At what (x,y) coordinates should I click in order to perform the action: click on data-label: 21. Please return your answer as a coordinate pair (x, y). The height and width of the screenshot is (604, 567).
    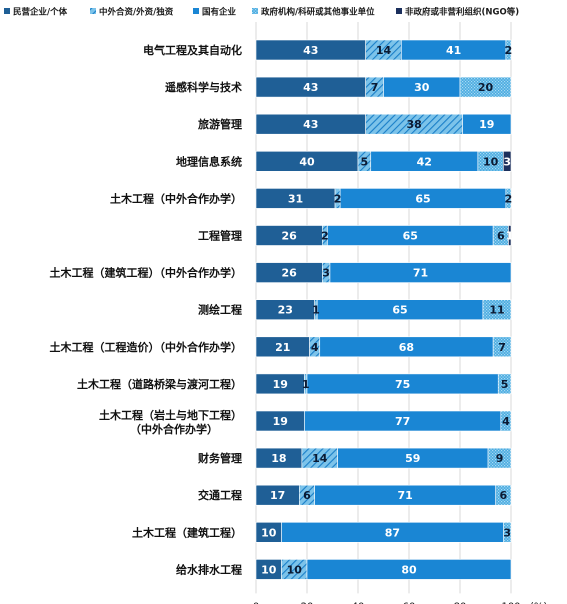
    Looking at the image, I should click on (282, 347).